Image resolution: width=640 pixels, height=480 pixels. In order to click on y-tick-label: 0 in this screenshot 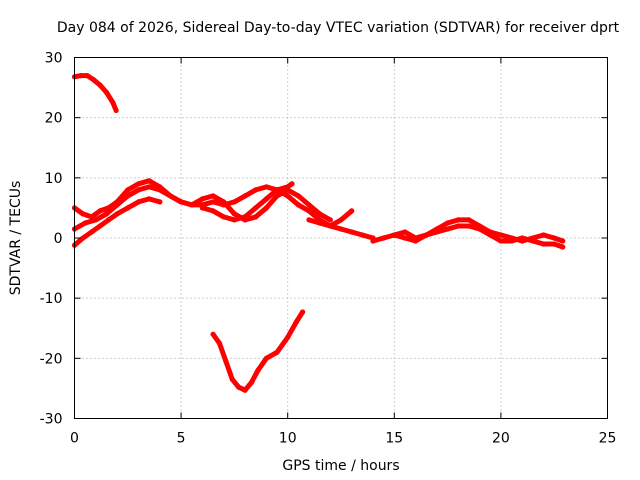, I will do `click(58, 239)`.